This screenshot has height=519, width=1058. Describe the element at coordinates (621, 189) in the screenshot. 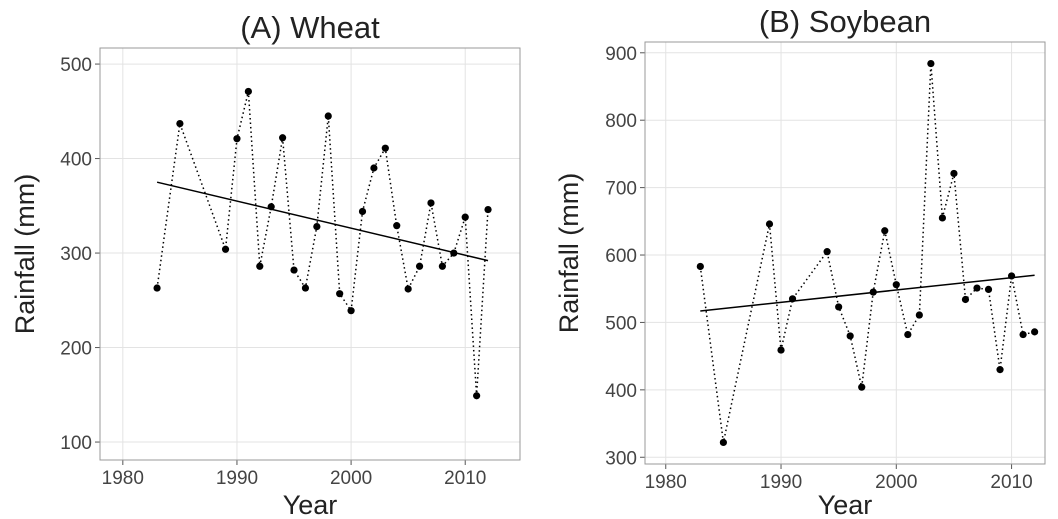

I see `y-tick-label: 700` at that location.